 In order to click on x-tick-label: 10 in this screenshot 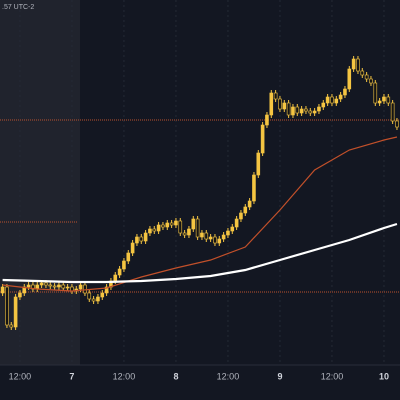, I will do `click(384, 376)`.